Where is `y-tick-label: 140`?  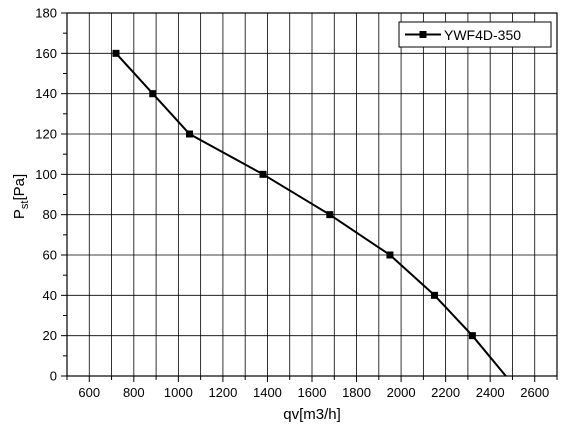
y-tick-label: 140 is located at coordinates (46, 93).